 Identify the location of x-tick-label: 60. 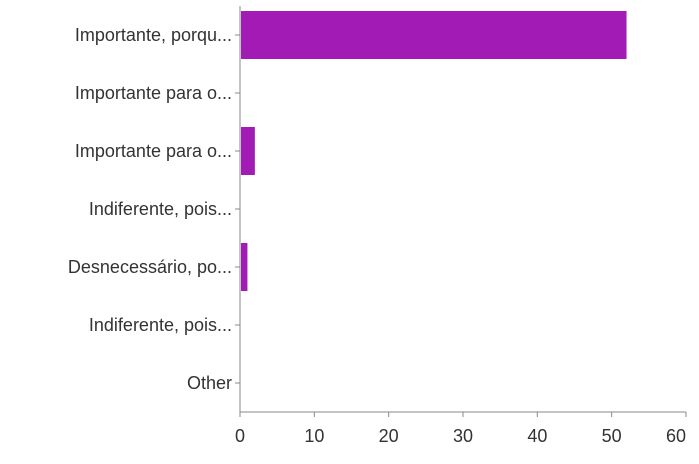
(676, 436).